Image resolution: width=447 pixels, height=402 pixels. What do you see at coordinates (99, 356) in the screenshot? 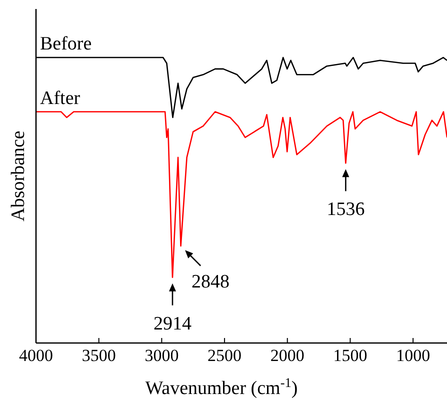
I see `x-tick-label: 3500` at bounding box center [99, 356].